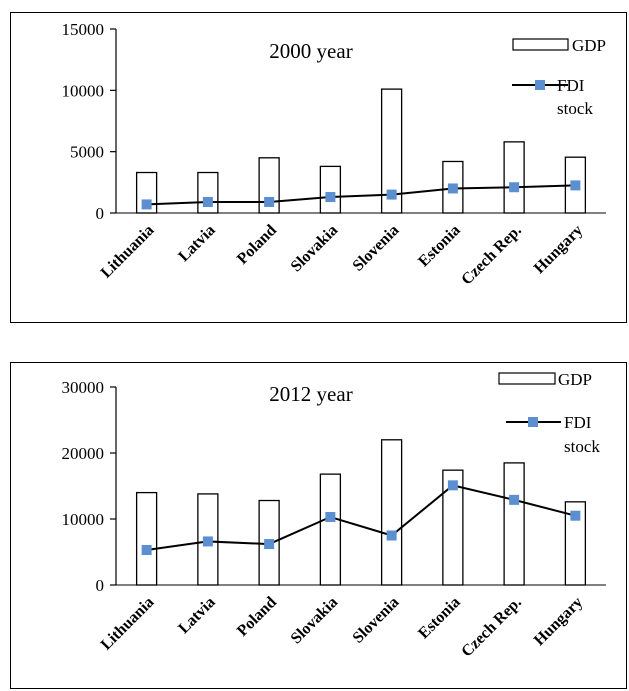 The image size is (629, 691). What do you see at coordinates (87, 152) in the screenshot?
I see `y-tick-label: 5000` at bounding box center [87, 152].